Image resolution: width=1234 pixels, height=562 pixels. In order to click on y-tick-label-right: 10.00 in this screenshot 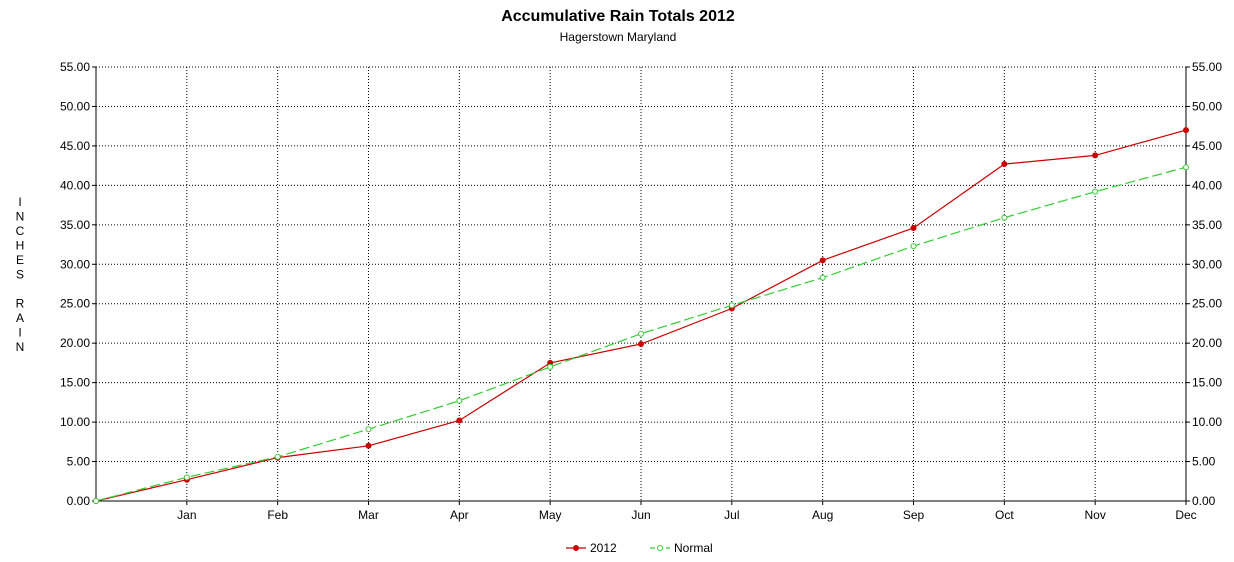, I will do `click(1207, 422)`.